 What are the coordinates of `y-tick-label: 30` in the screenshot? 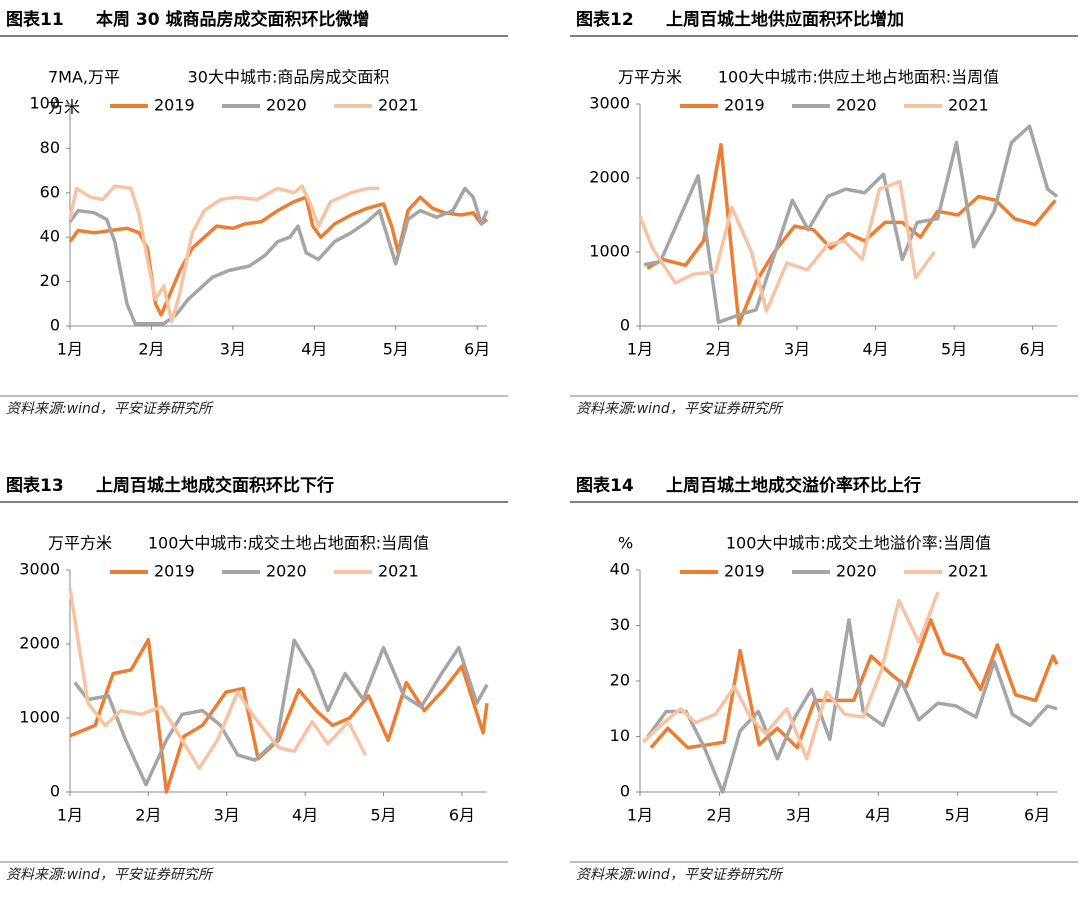 It's located at (620, 624).